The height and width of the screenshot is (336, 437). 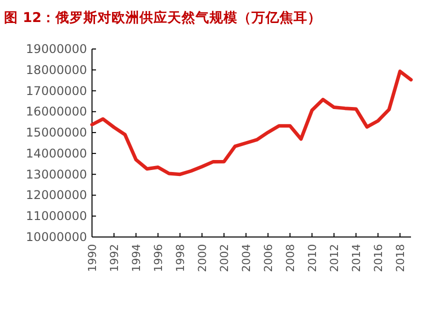 What do you see at coordinates (56, 195) in the screenshot?
I see `y-tick-label: 12000000` at bounding box center [56, 195].